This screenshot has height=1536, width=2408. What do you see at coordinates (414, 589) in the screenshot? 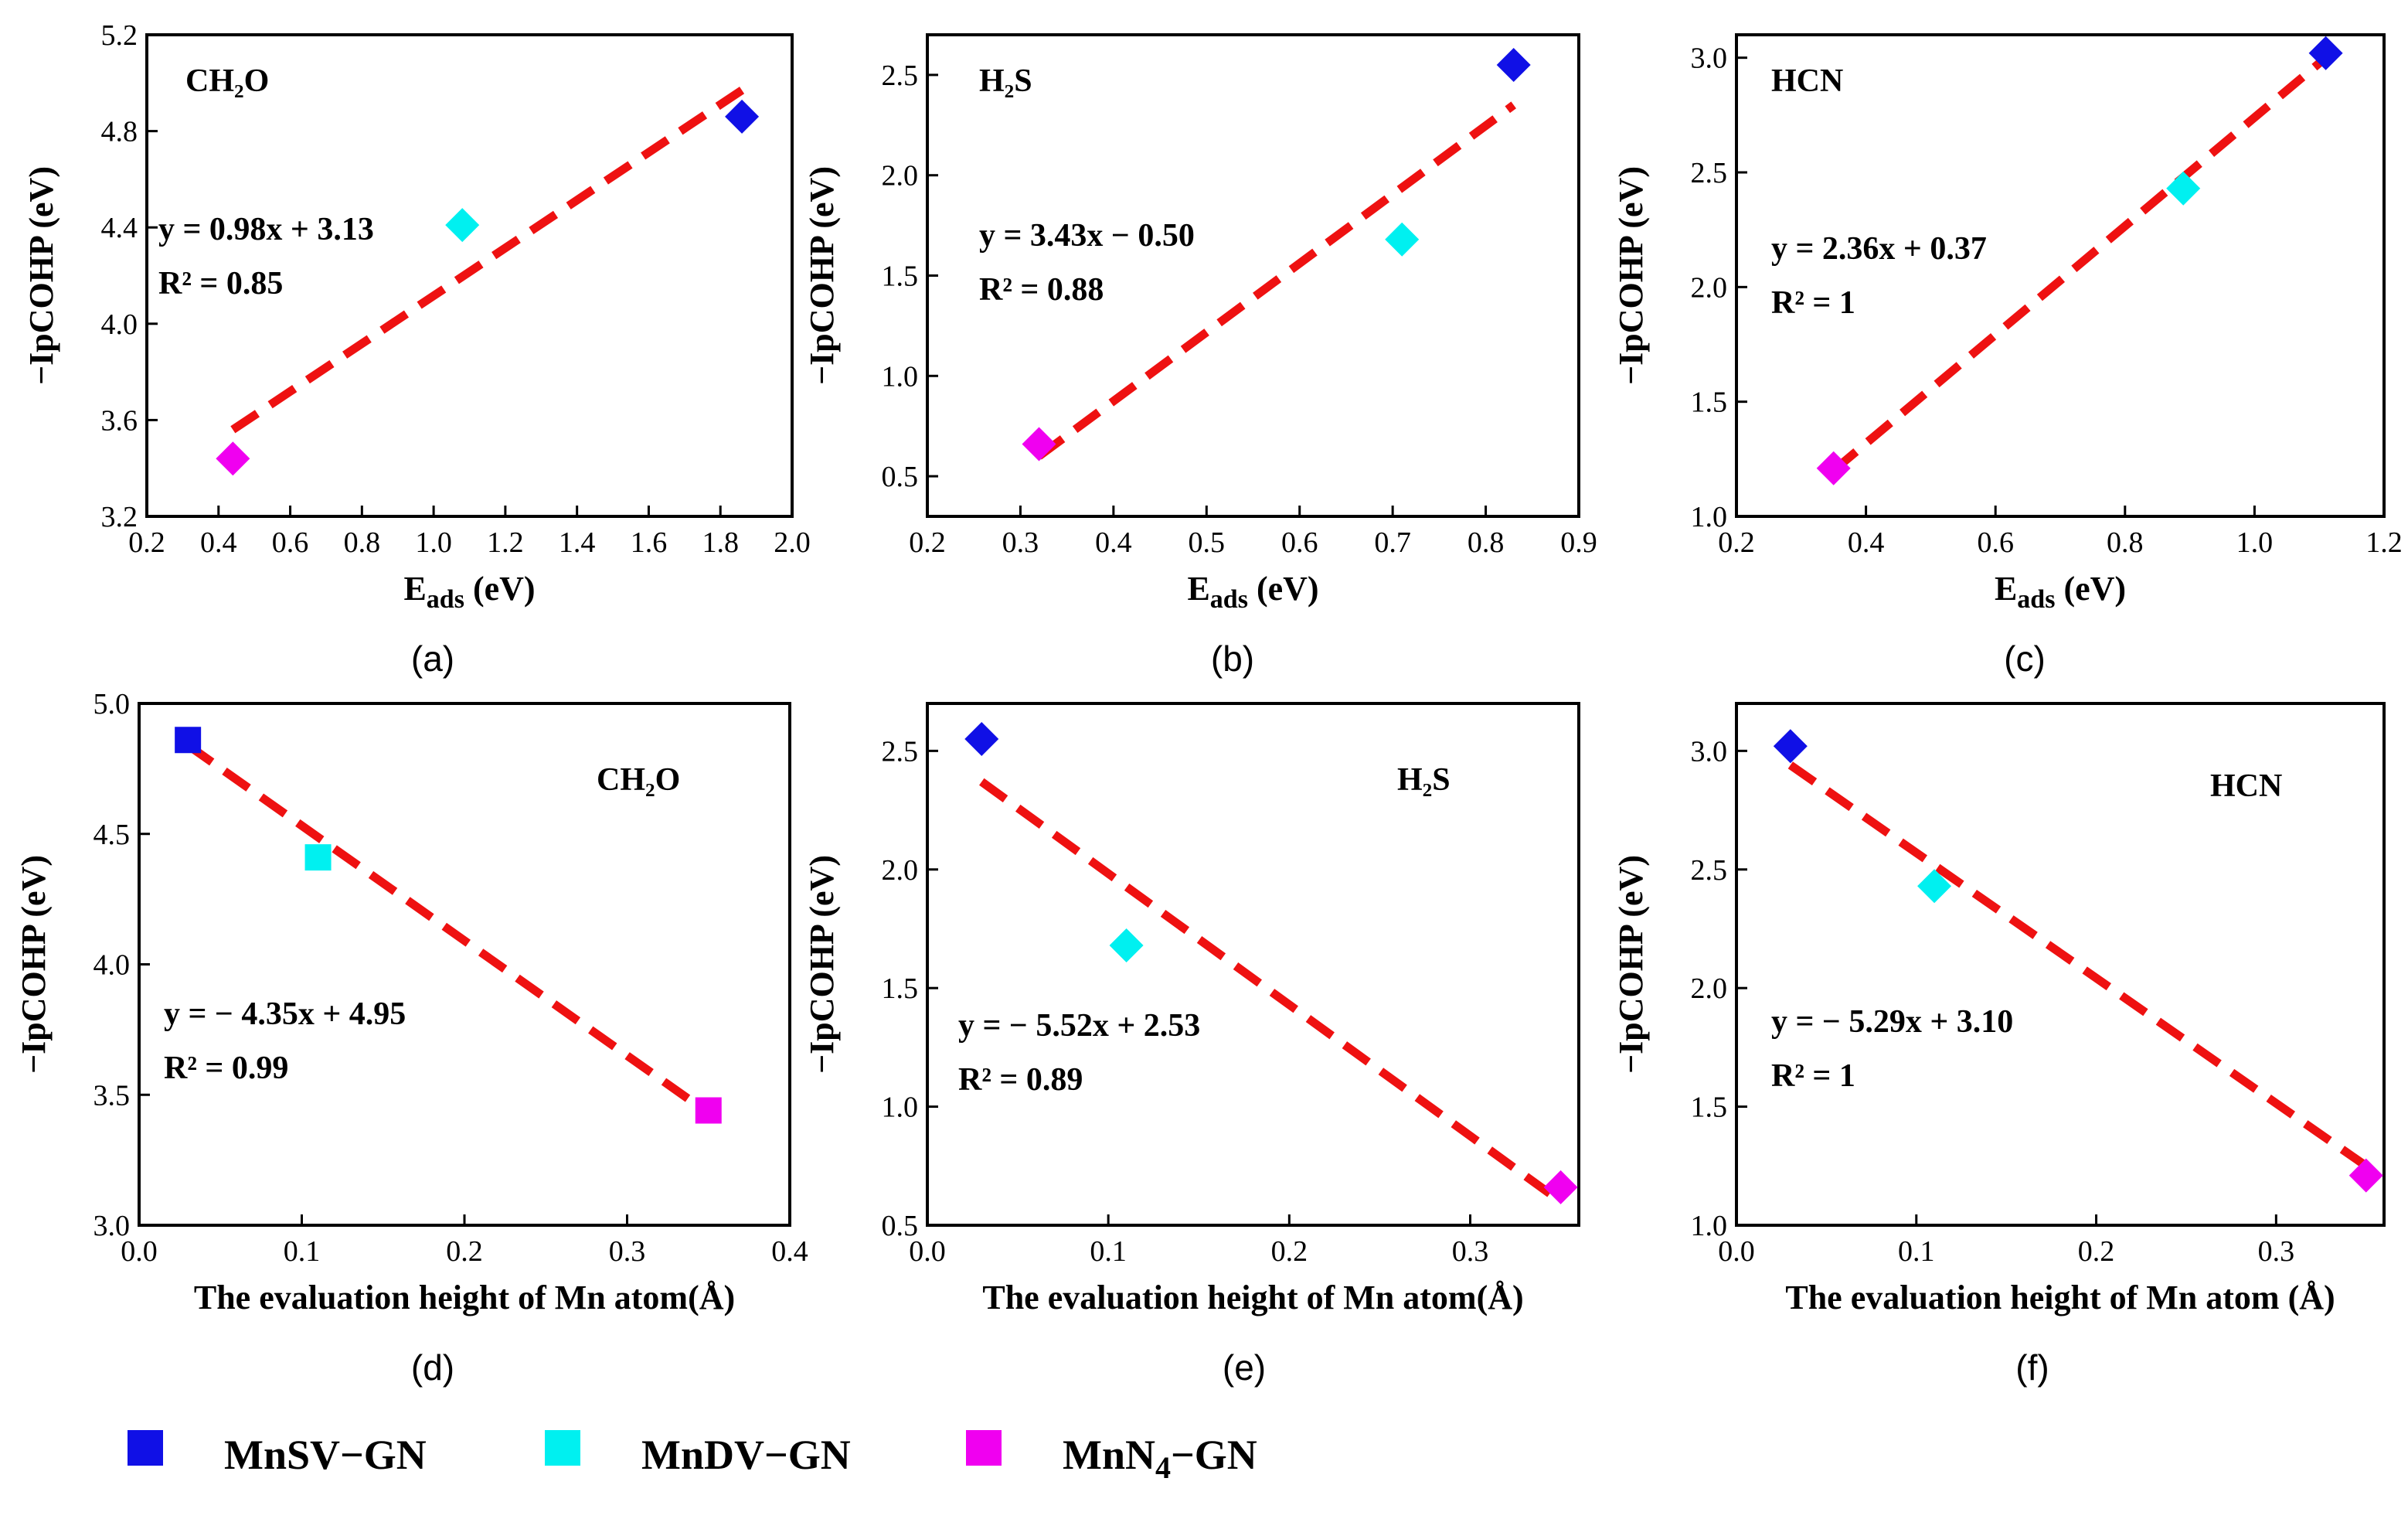
I see `x-axis-label-main: E` at bounding box center [414, 589].